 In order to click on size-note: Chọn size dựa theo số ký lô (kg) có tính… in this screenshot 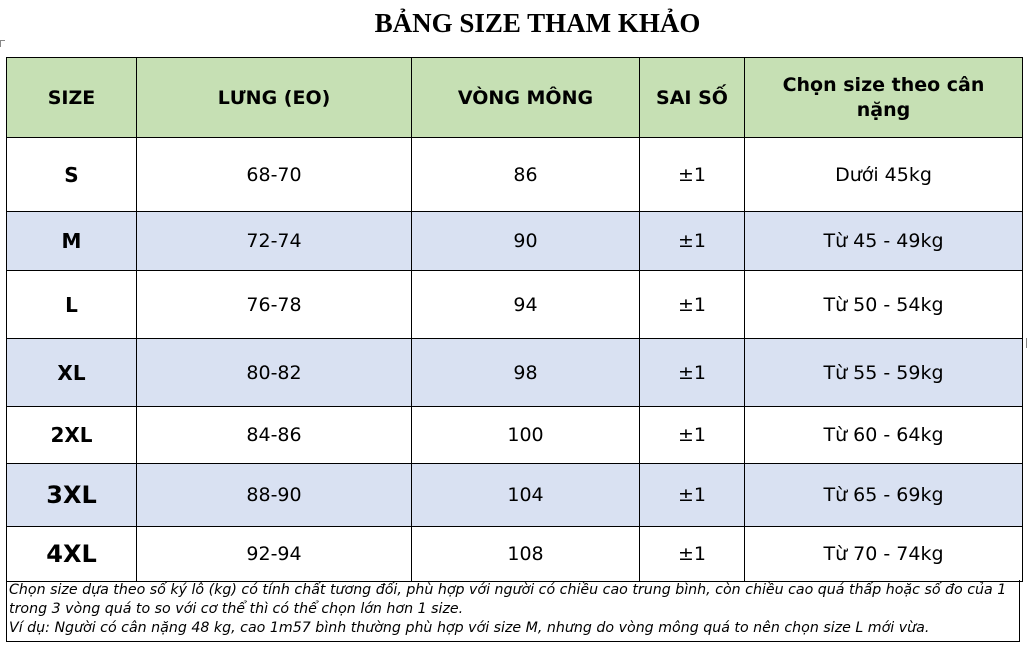, I will do `click(513, 611)`.